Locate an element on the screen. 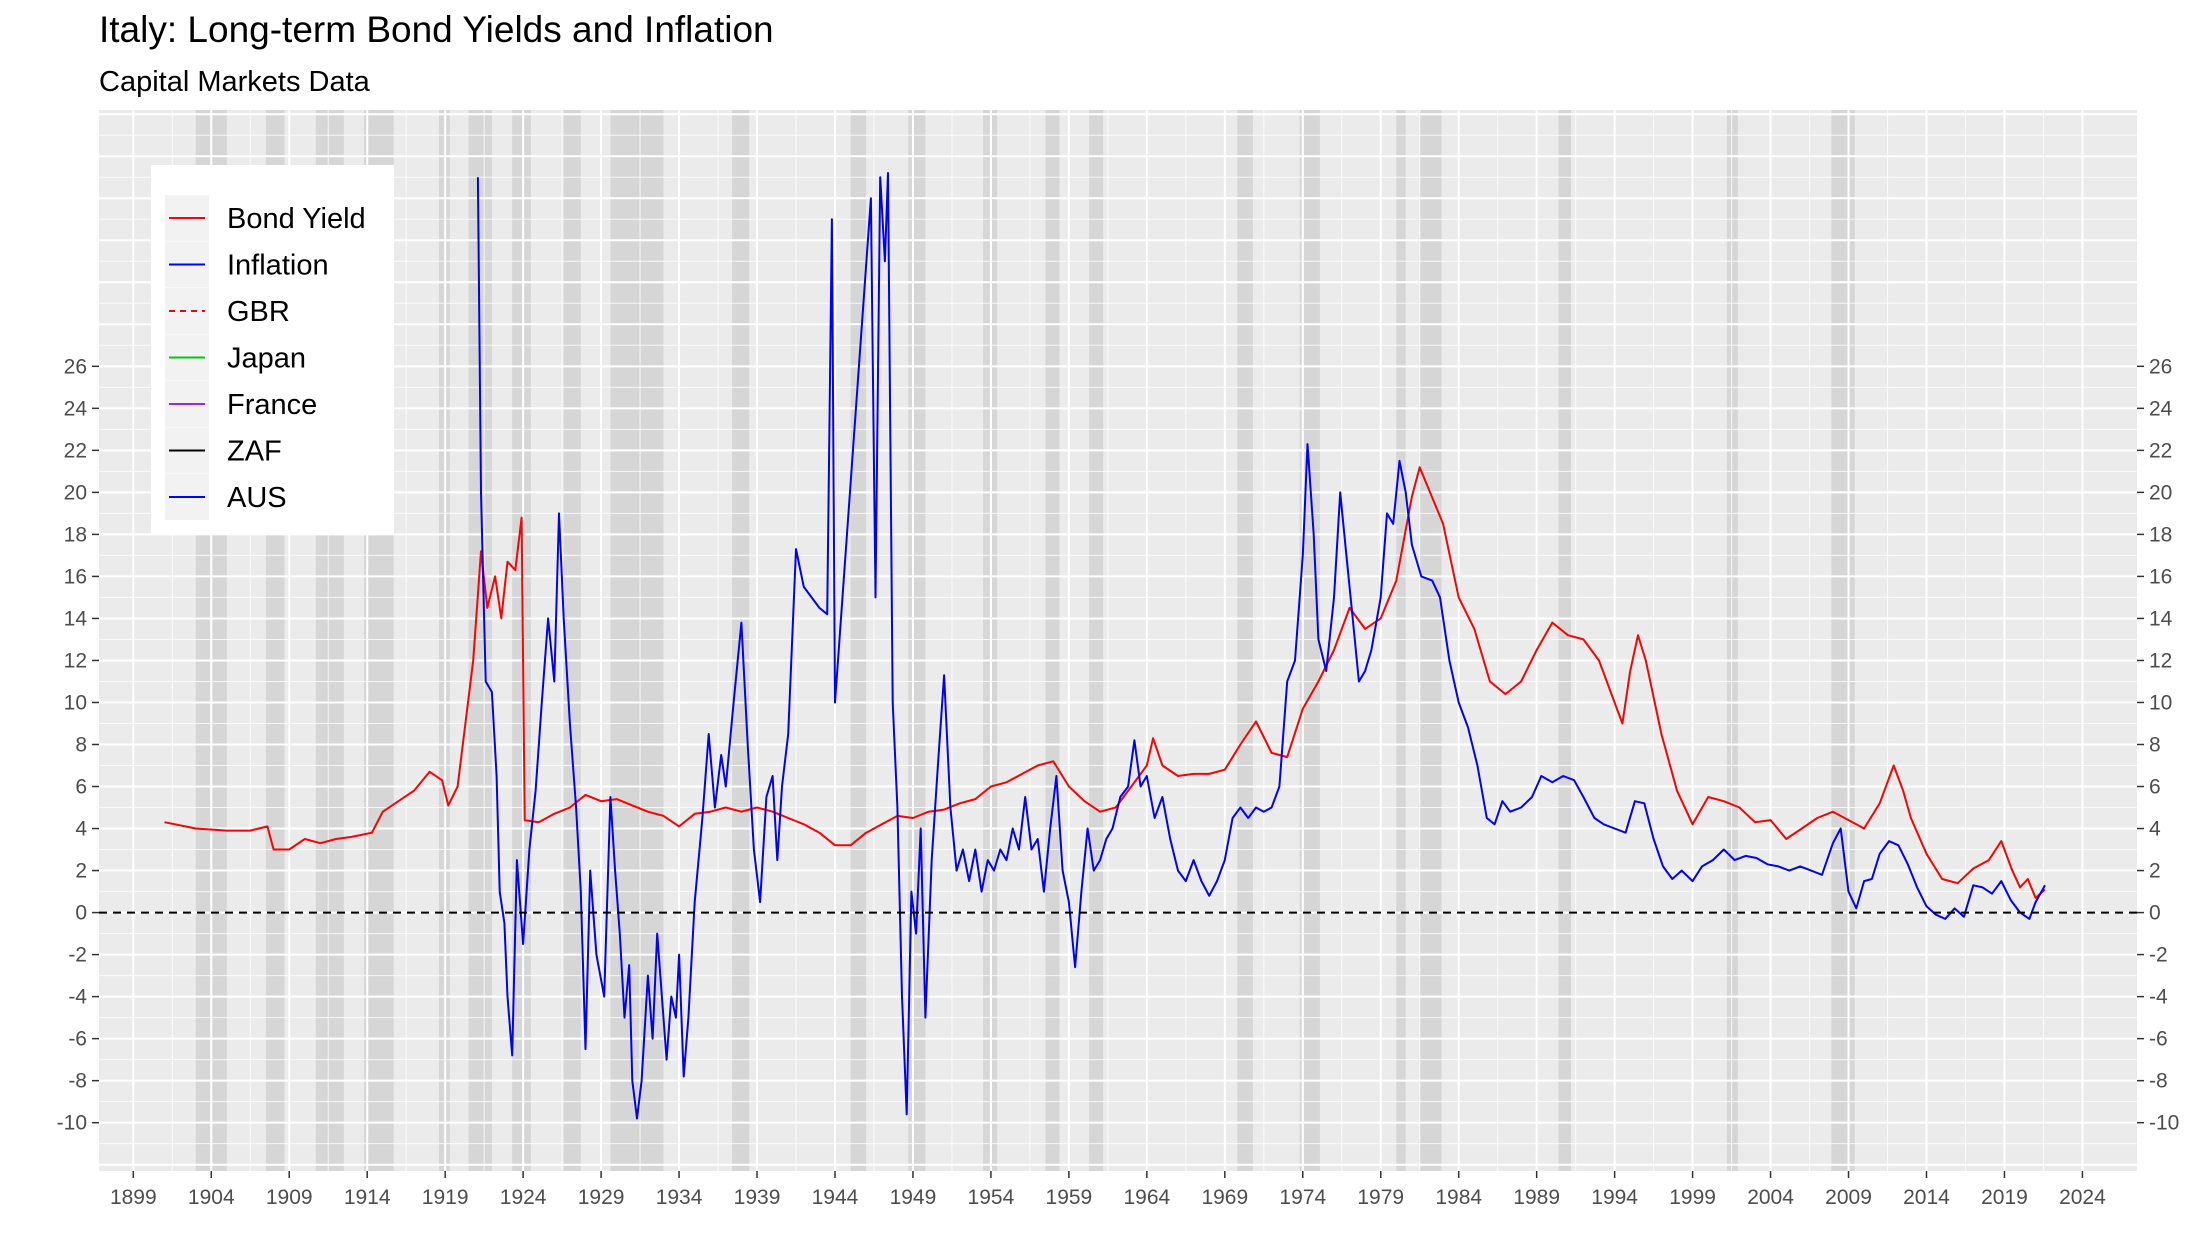 The height and width of the screenshot is (1253, 2208). y-tick-label-left: 10 is located at coordinates (75, 702).